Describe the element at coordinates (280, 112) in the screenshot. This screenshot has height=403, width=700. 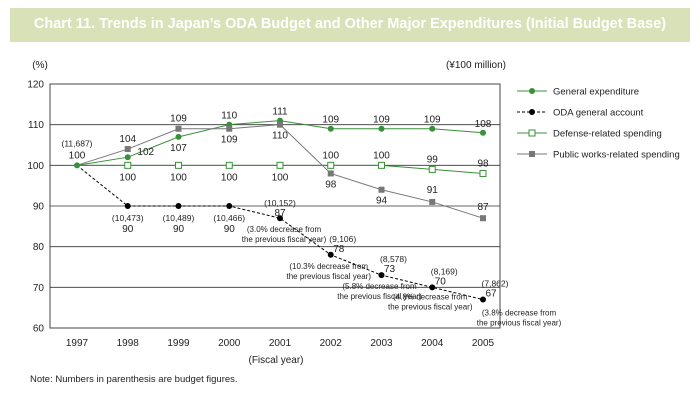
I see `general-data-label: 111` at that location.